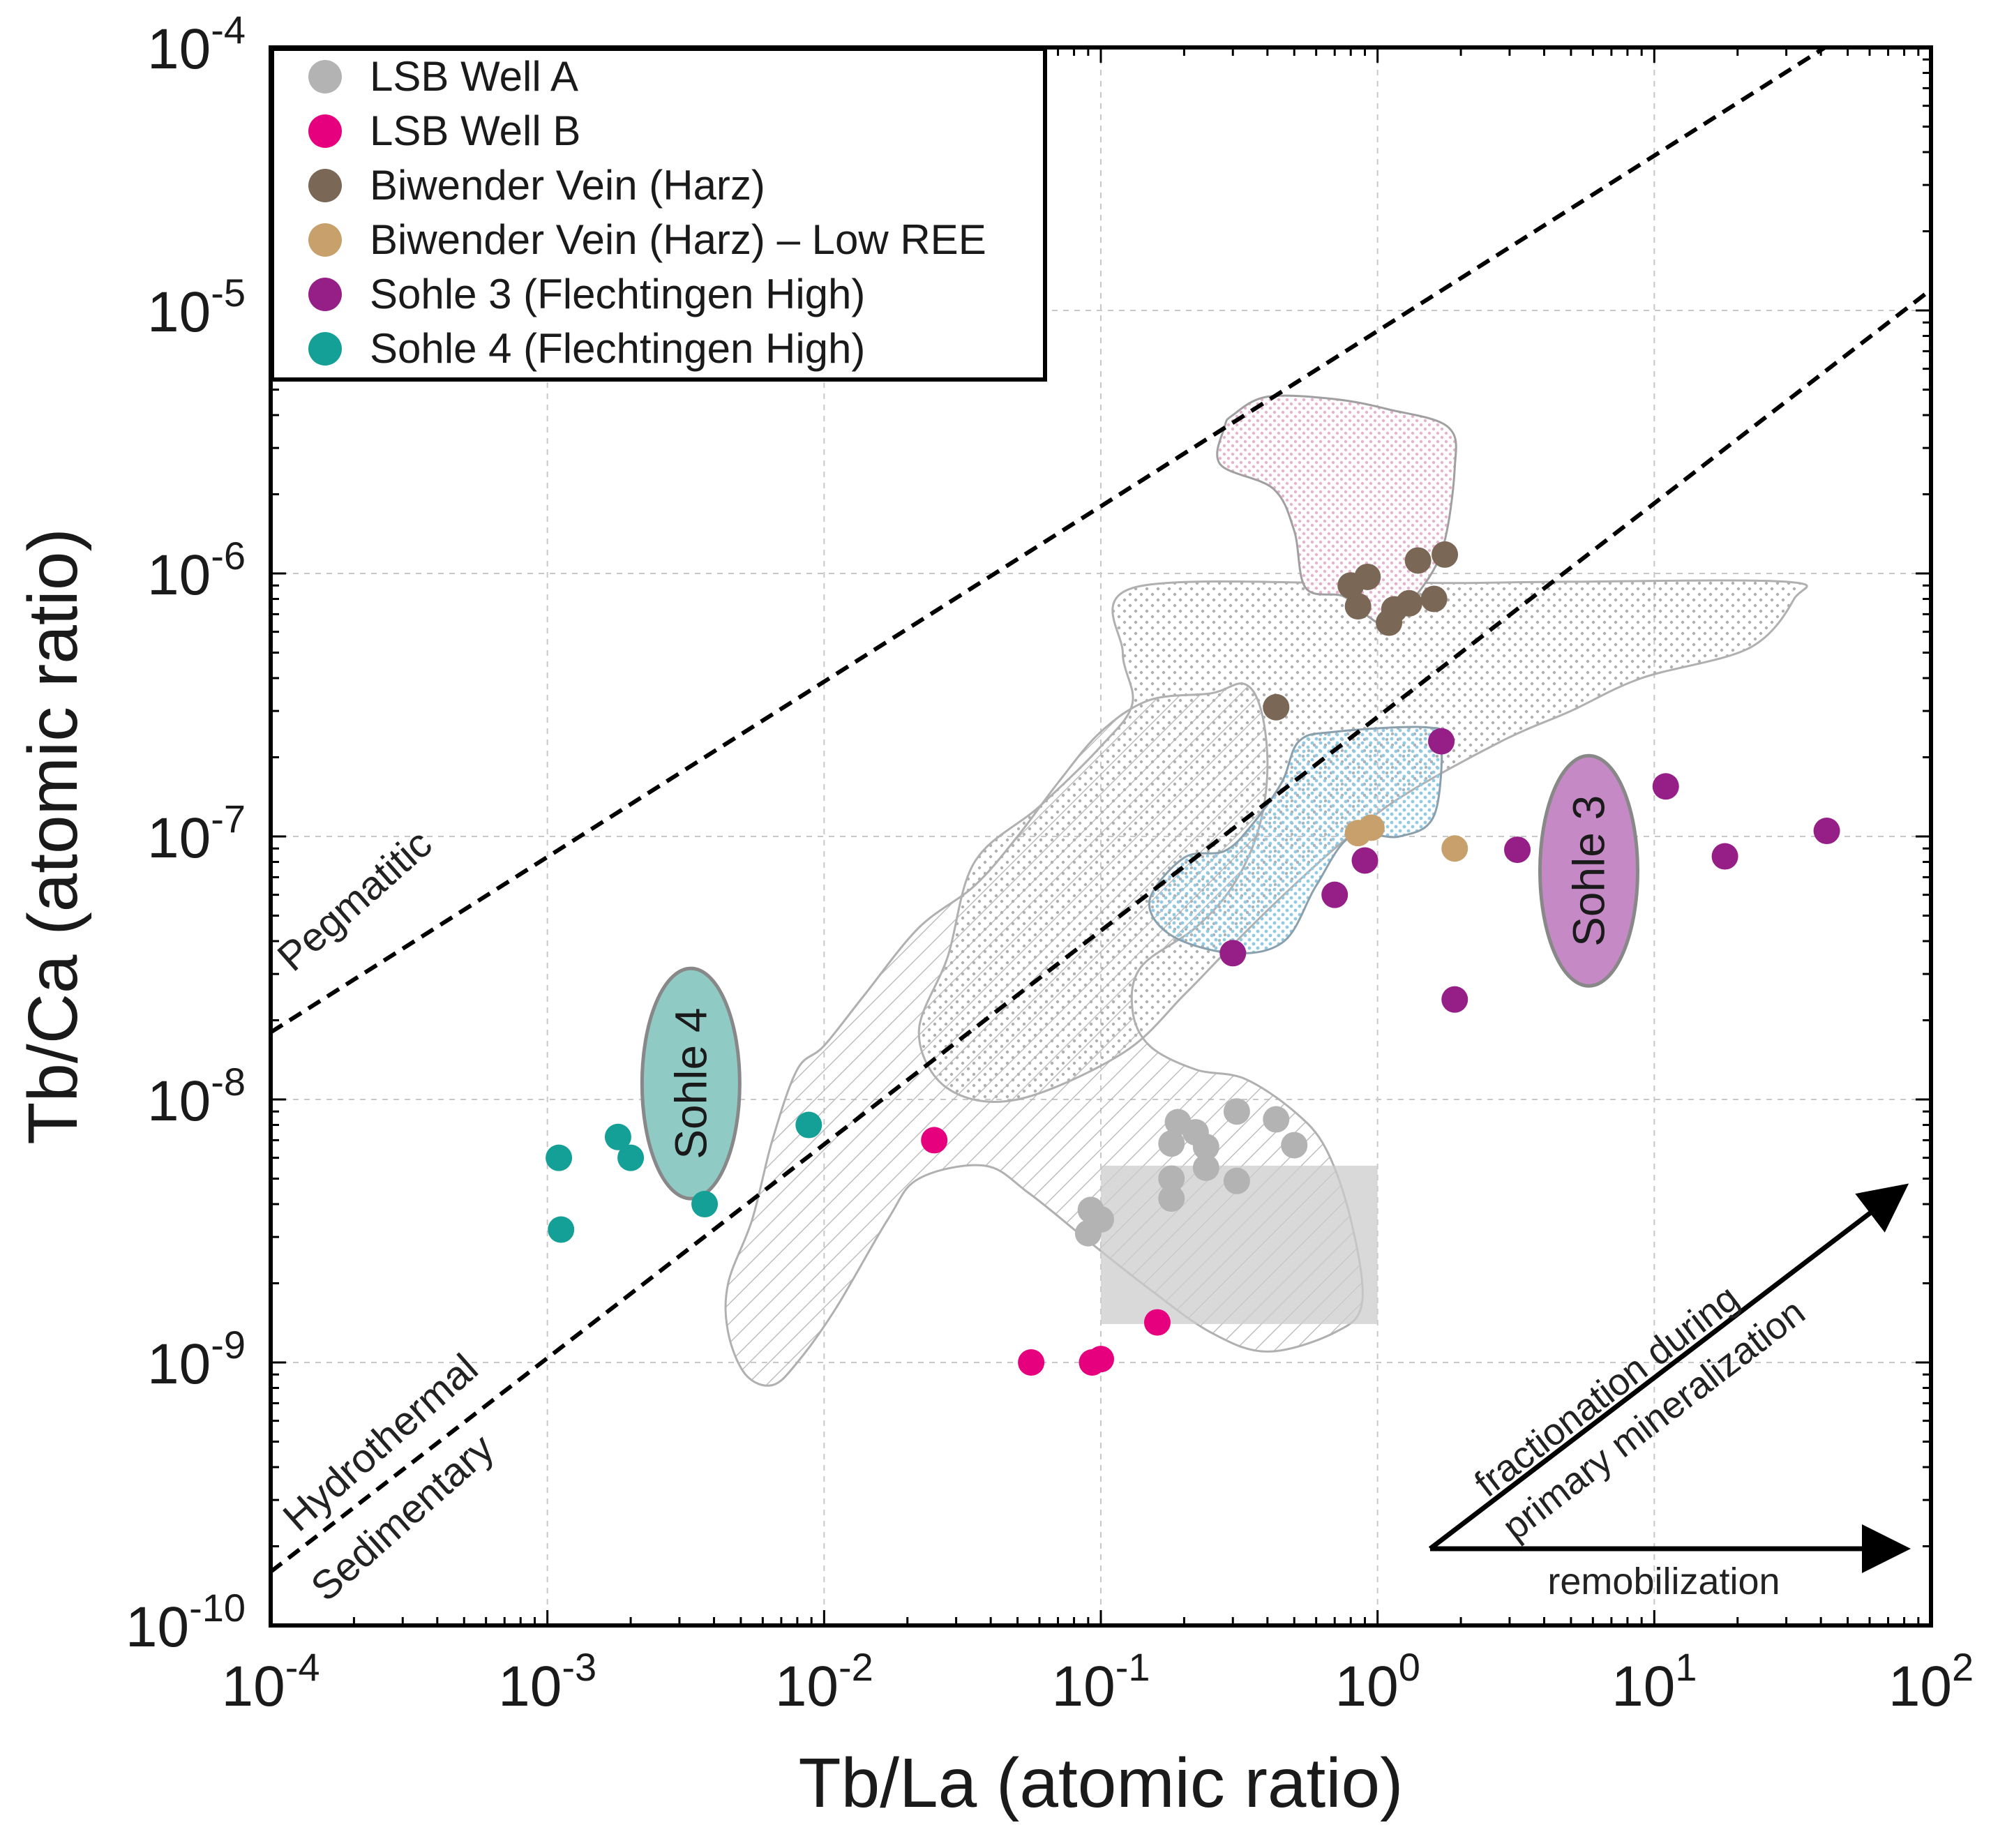 This screenshot has width=1991, height=1848. I want to click on legend-item: LSB Well B, so click(444, 131).